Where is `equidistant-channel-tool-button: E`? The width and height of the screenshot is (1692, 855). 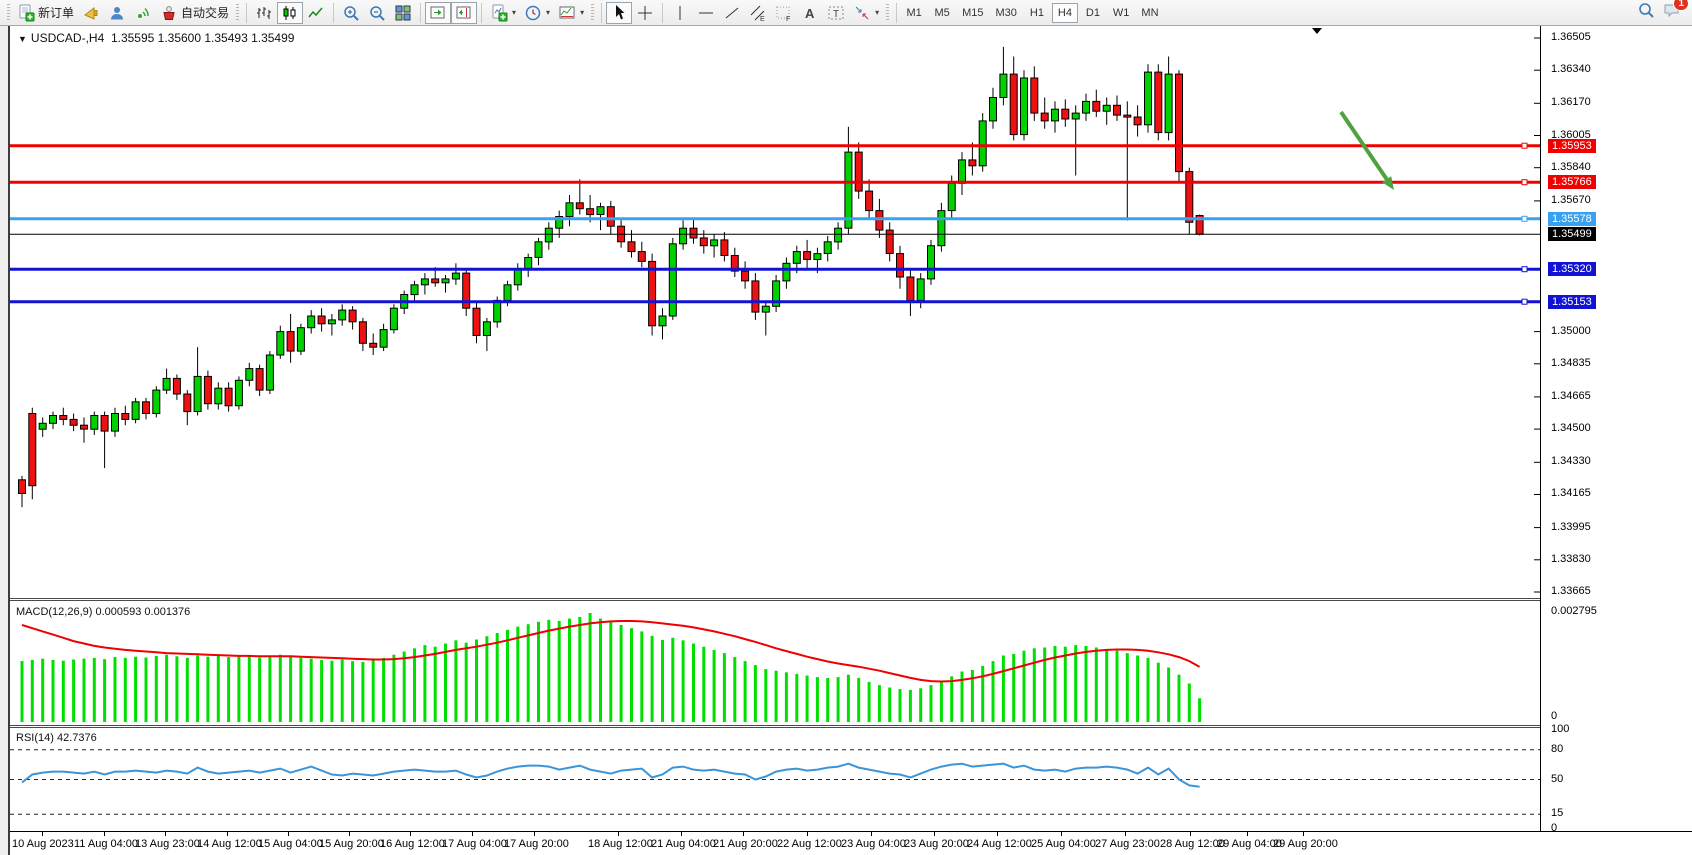
equidistant-channel-tool-button: E is located at coordinates (758, 13).